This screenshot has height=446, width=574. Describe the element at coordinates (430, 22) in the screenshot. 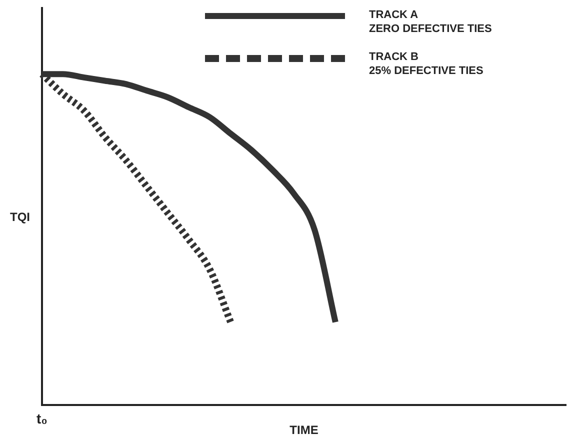

I see `text: TRACK A ZERO DEFECTIVE TIES` at that location.